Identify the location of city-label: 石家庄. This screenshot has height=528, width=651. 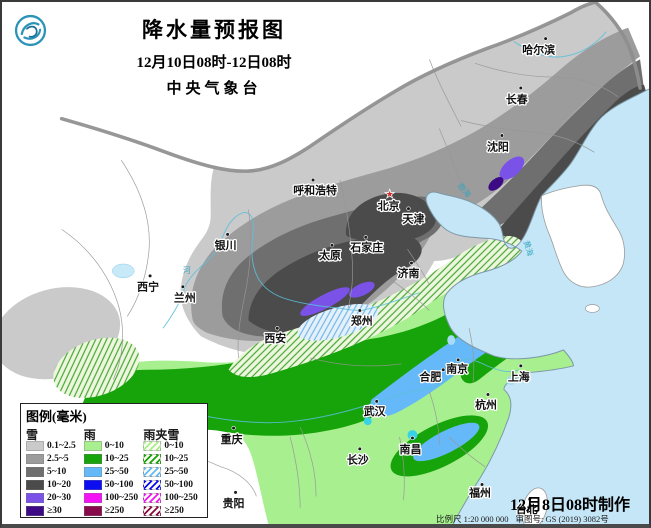
(366, 247).